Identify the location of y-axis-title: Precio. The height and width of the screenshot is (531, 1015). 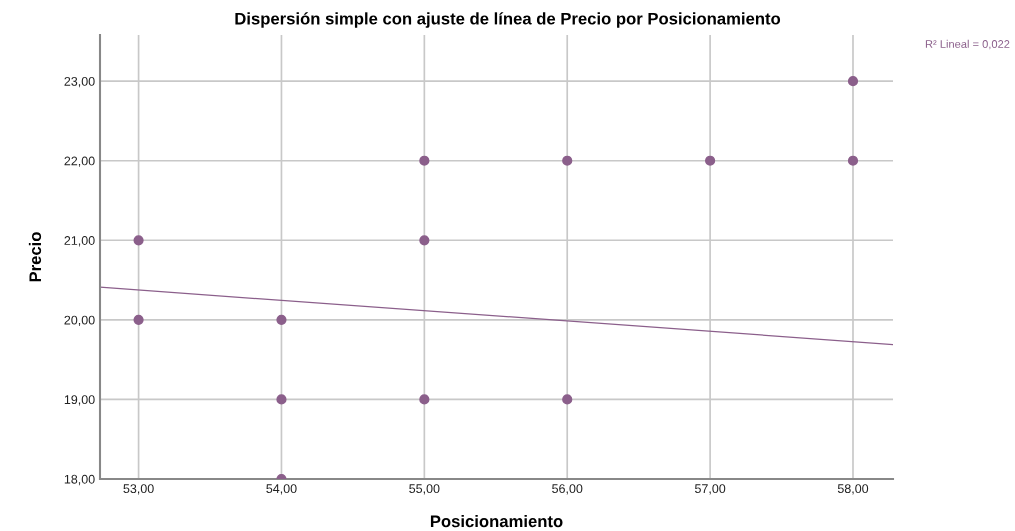
(35, 257).